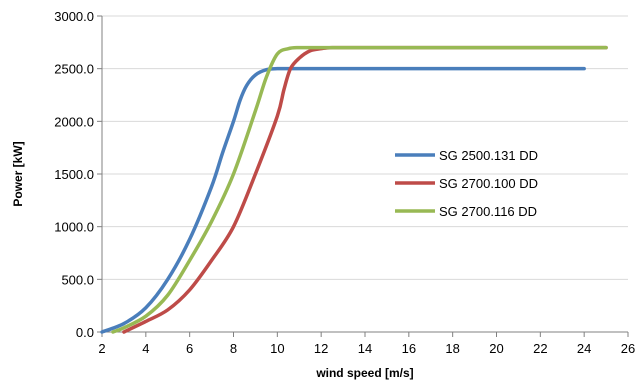 The width and height of the screenshot is (641, 382). Describe the element at coordinates (584, 348) in the screenshot. I see `x-tick-label: 24` at that location.